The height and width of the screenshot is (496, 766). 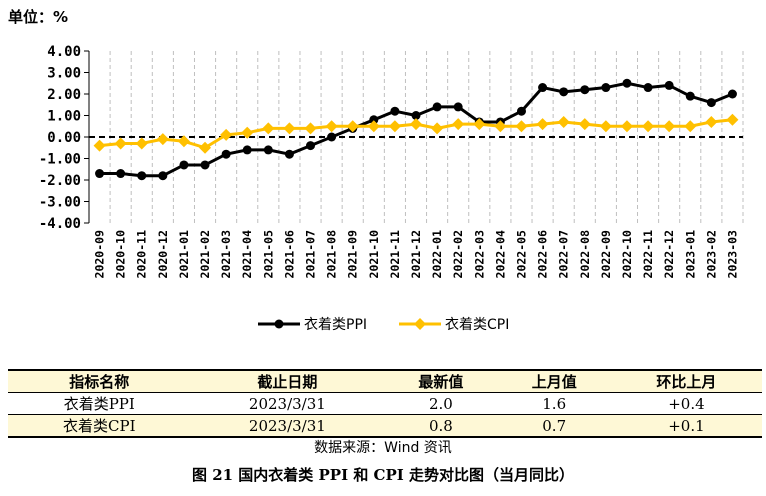 I want to click on x-tick-label: 2022-01, so click(x=437, y=254).